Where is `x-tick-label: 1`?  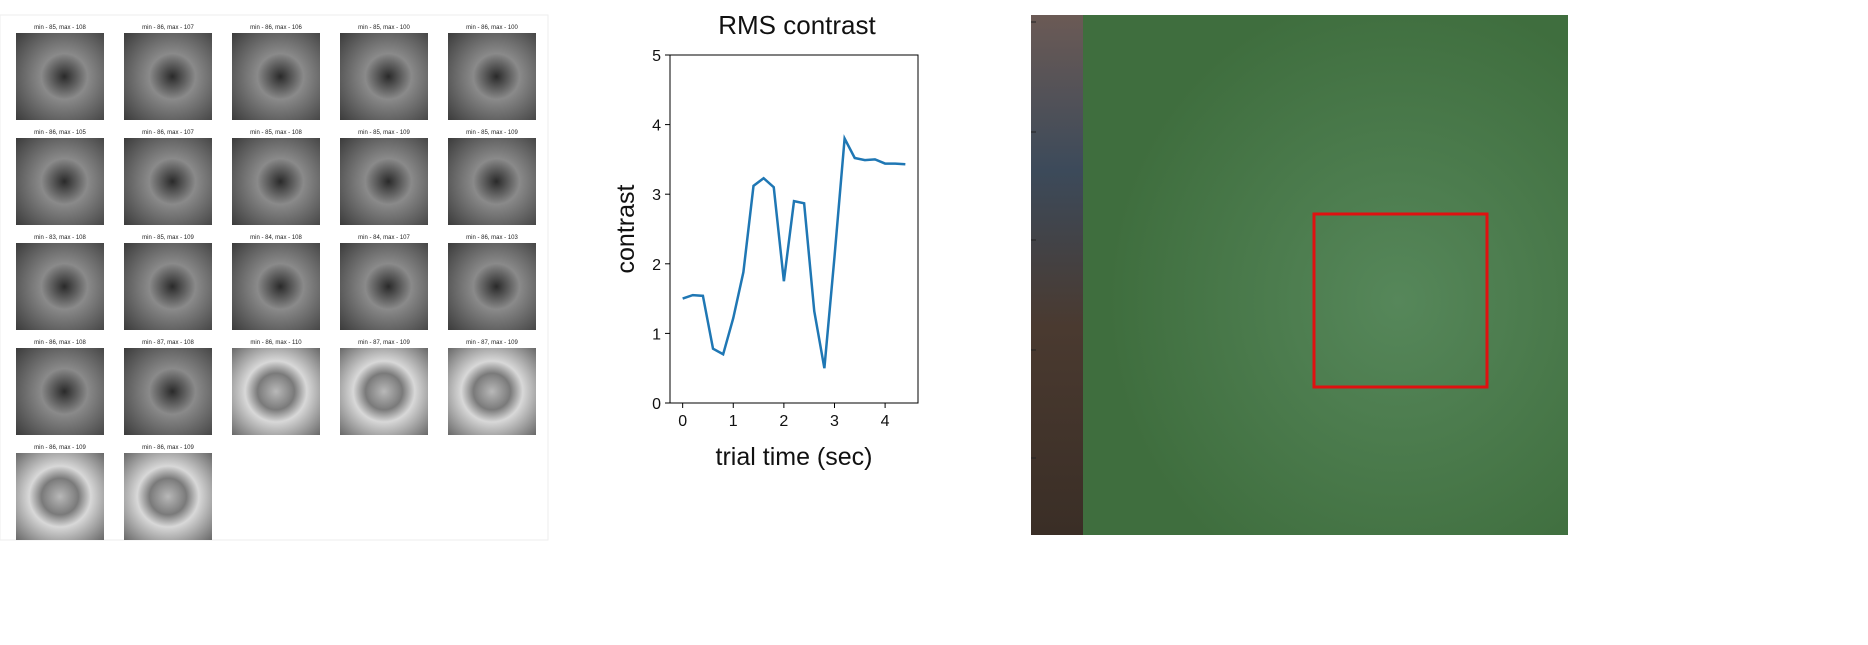 x-tick-label: 1 is located at coordinates (733, 421).